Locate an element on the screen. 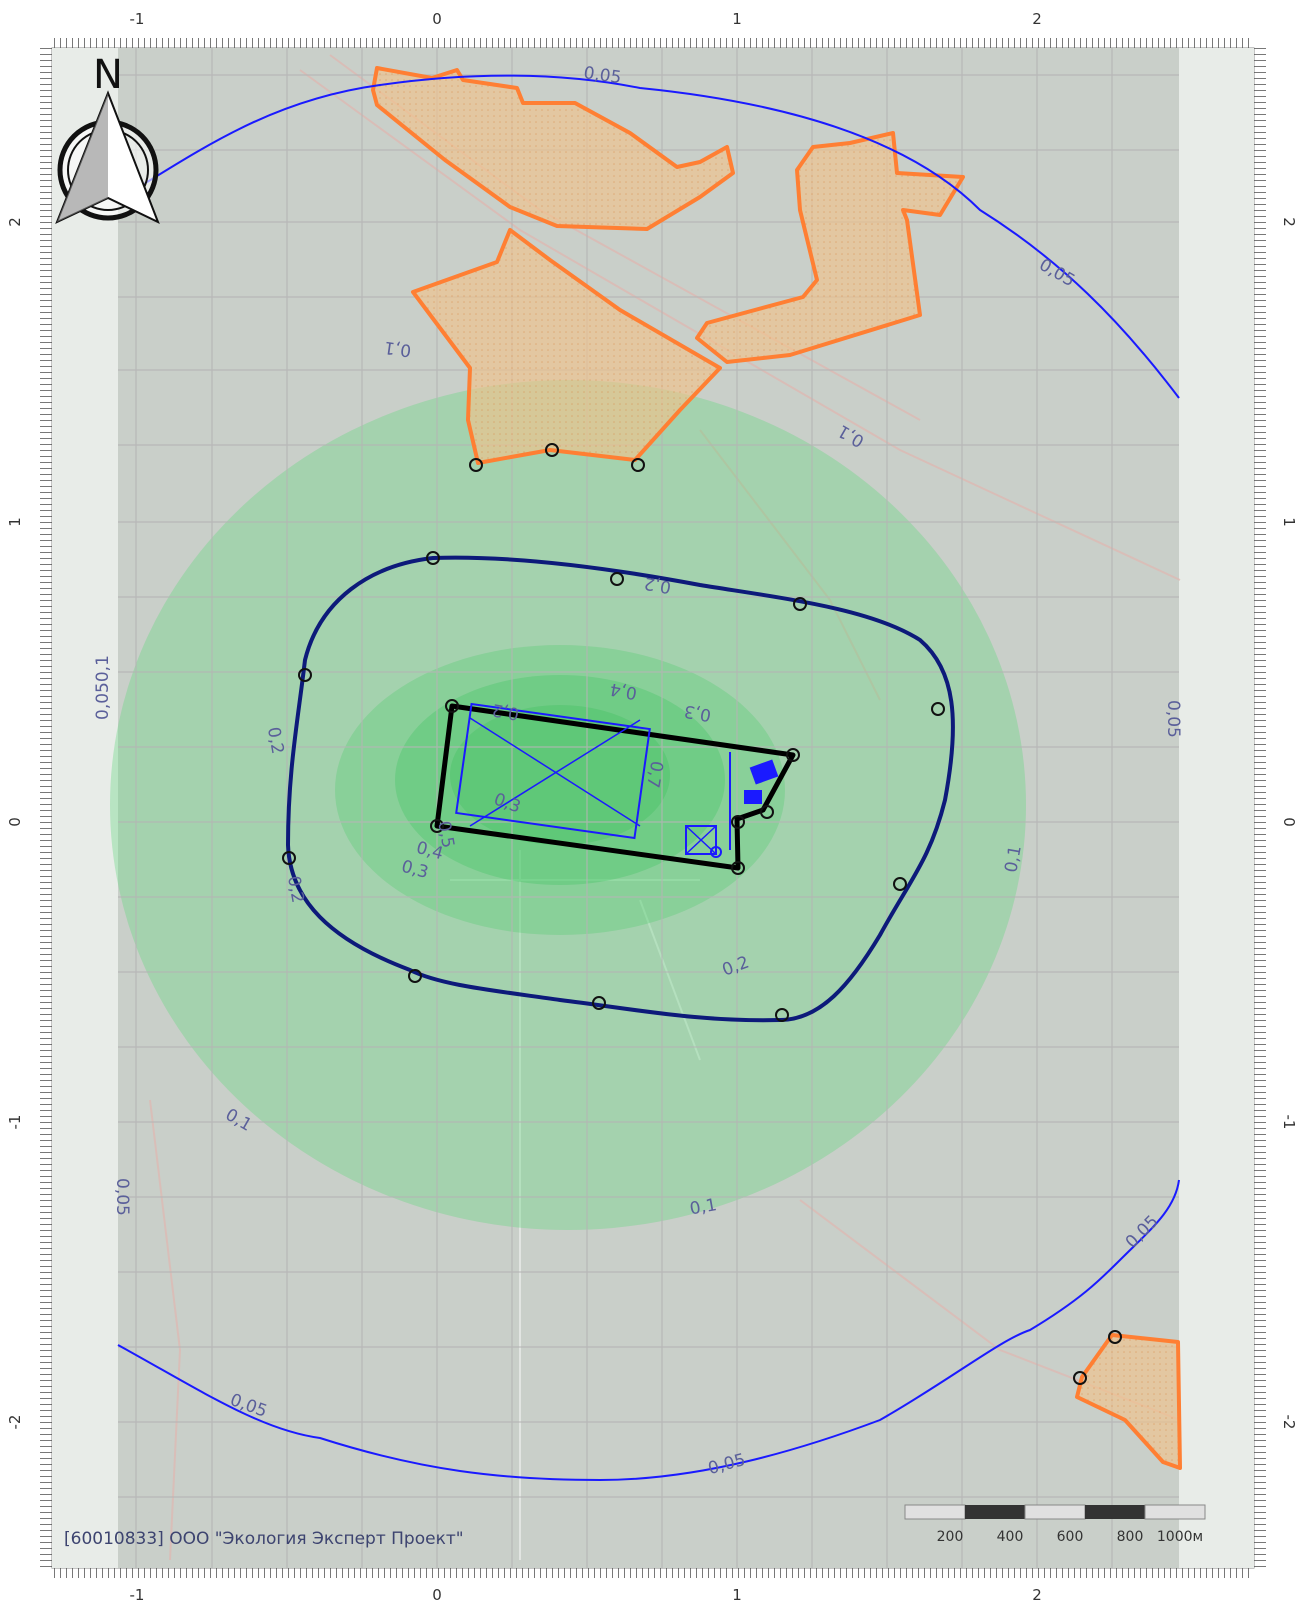 This screenshot has width=1306, height=1616. industrial-site is located at coordinates (615, 786).